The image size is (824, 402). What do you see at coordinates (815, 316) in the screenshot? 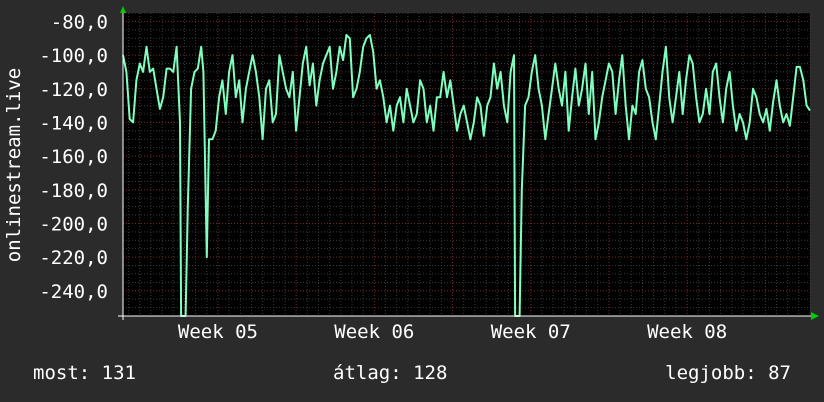
I see `x-axis-arrow` at bounding box center [815, 316].